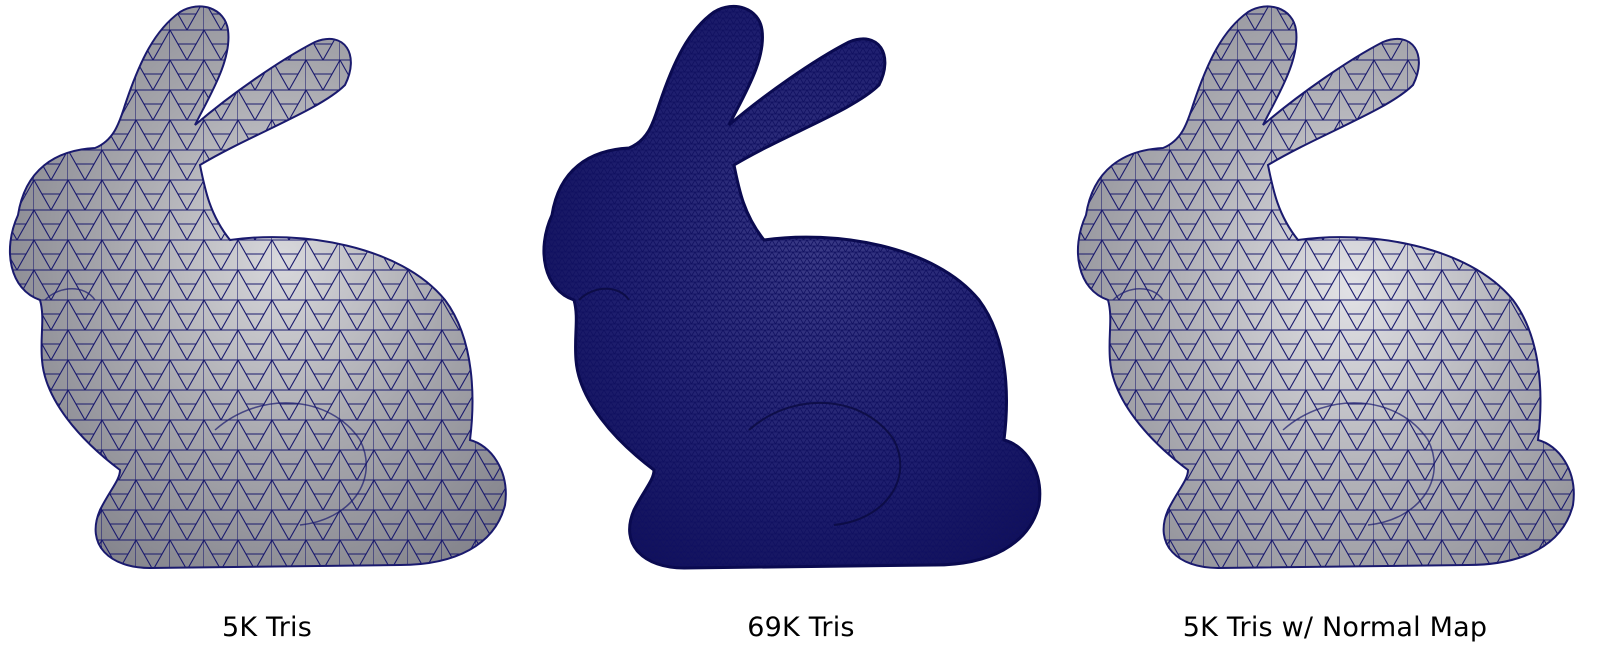 This screenshot has height=667, width=1602. What do you see at coordinates (267, 627) in the screenshot?
I see `caption-low-poly: 5K Tris` at bounding box center [267, 627].